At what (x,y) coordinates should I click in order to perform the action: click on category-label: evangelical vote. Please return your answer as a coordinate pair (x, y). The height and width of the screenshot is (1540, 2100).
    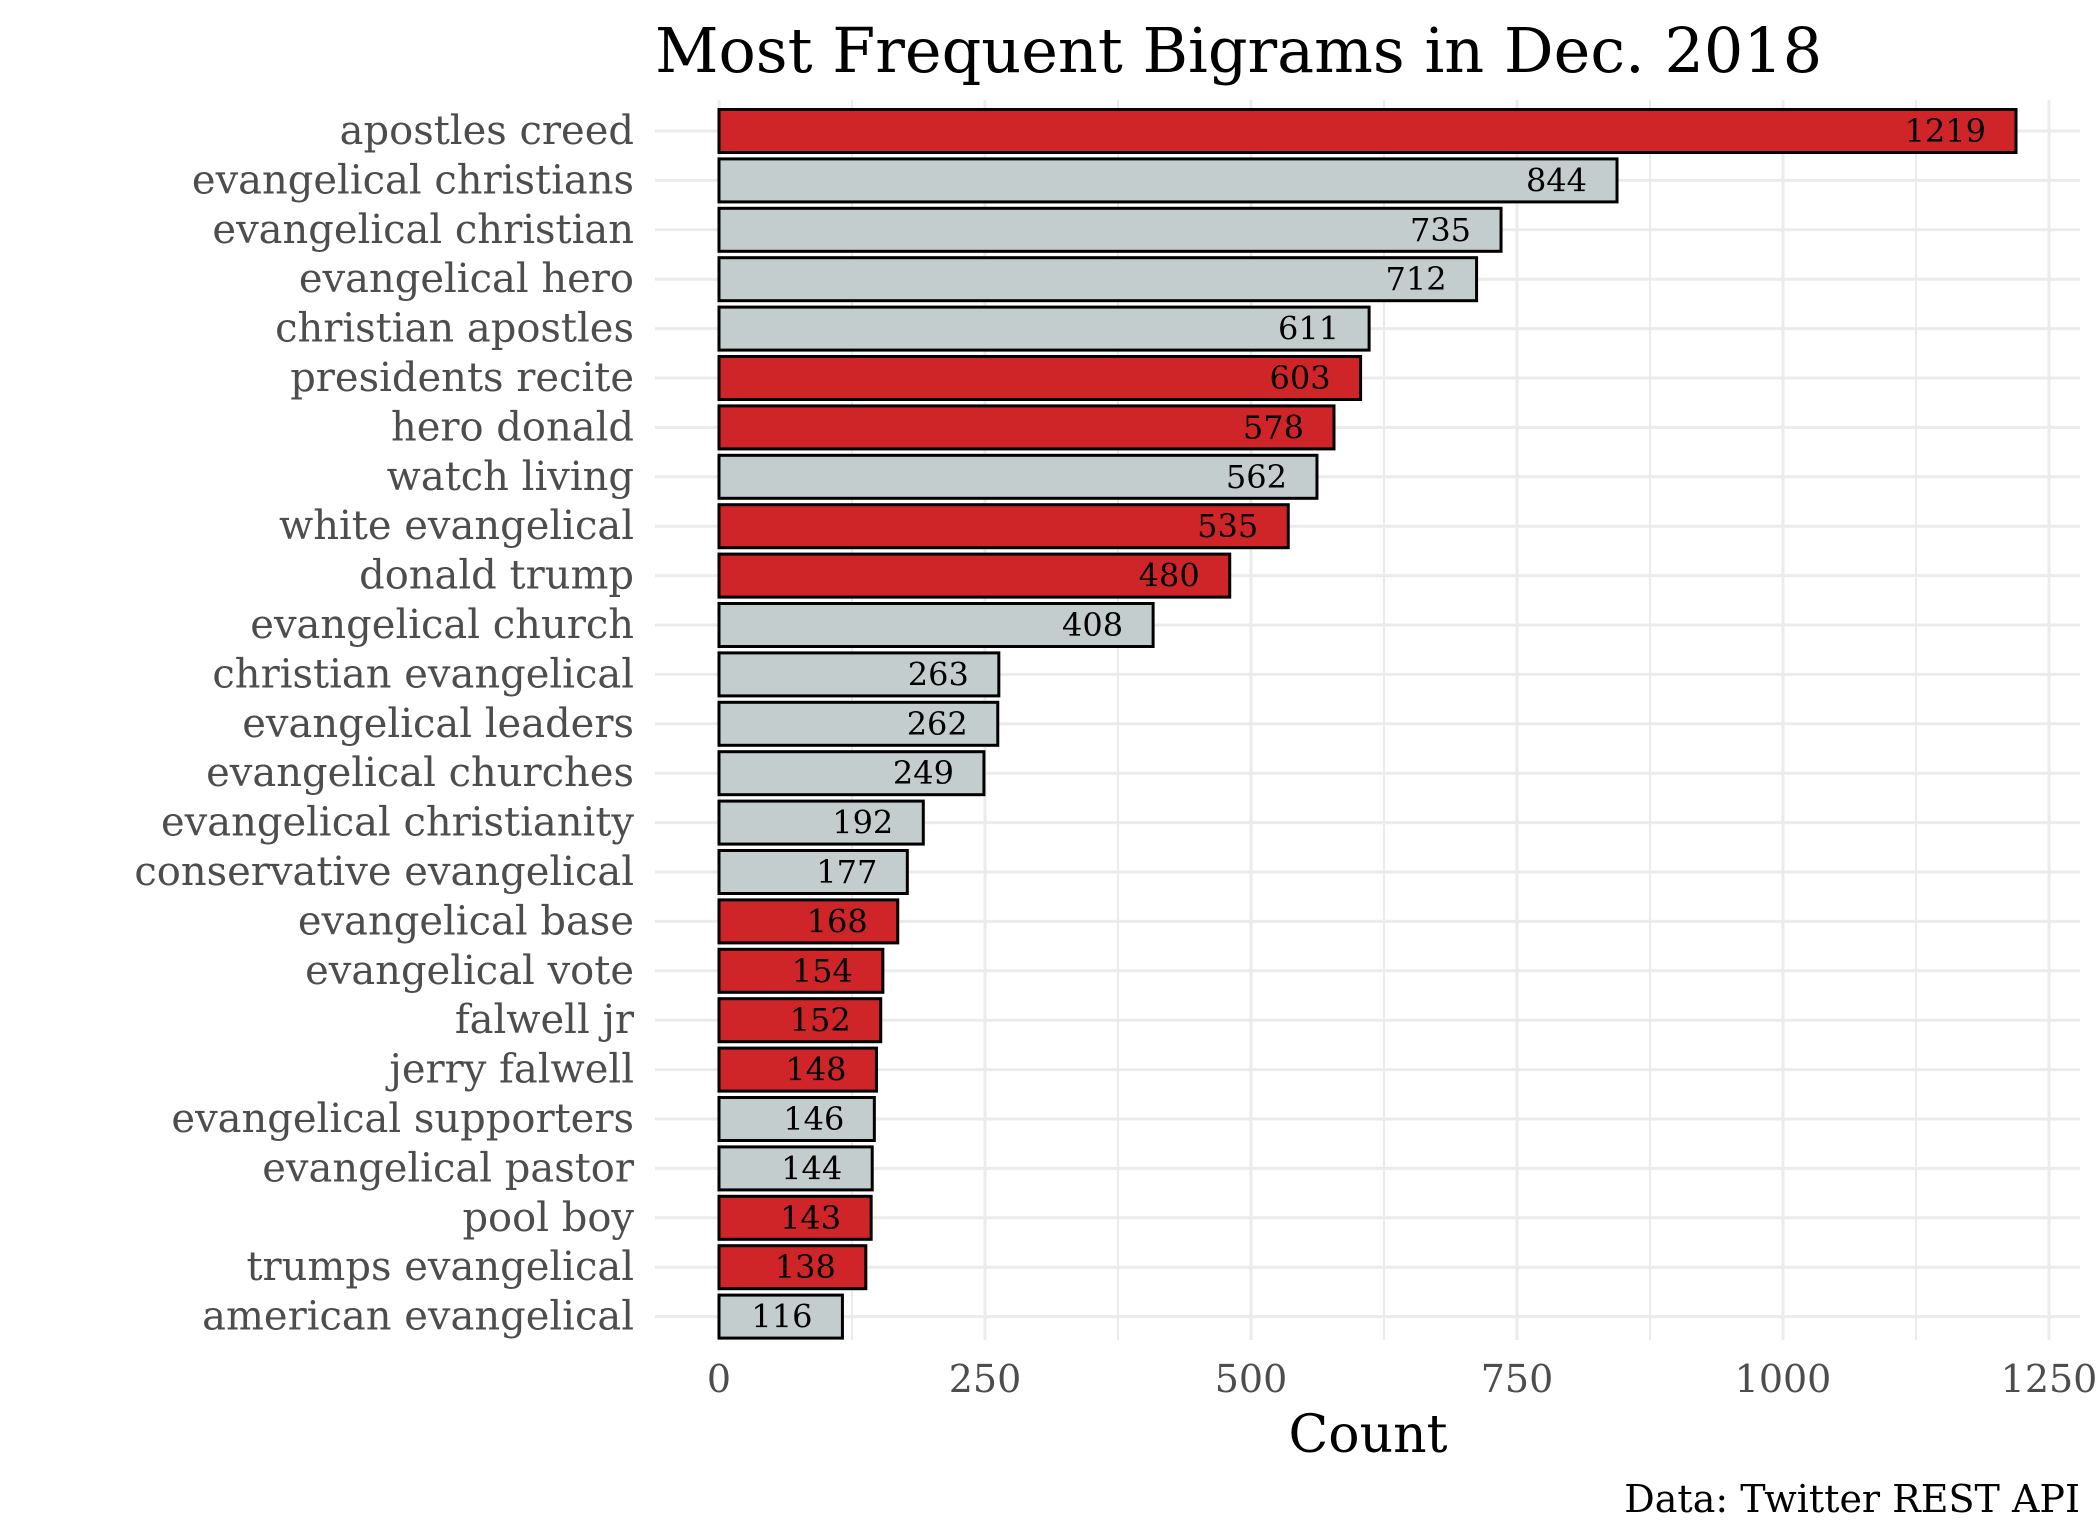
    Looking at the image, I should click on (469, 971).